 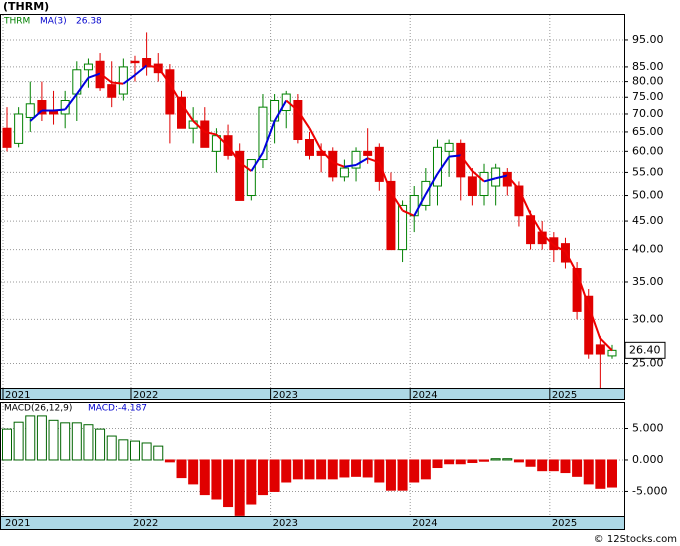 I want to click on macd-value: MACD:-4.187, so click(x=117, y=409).